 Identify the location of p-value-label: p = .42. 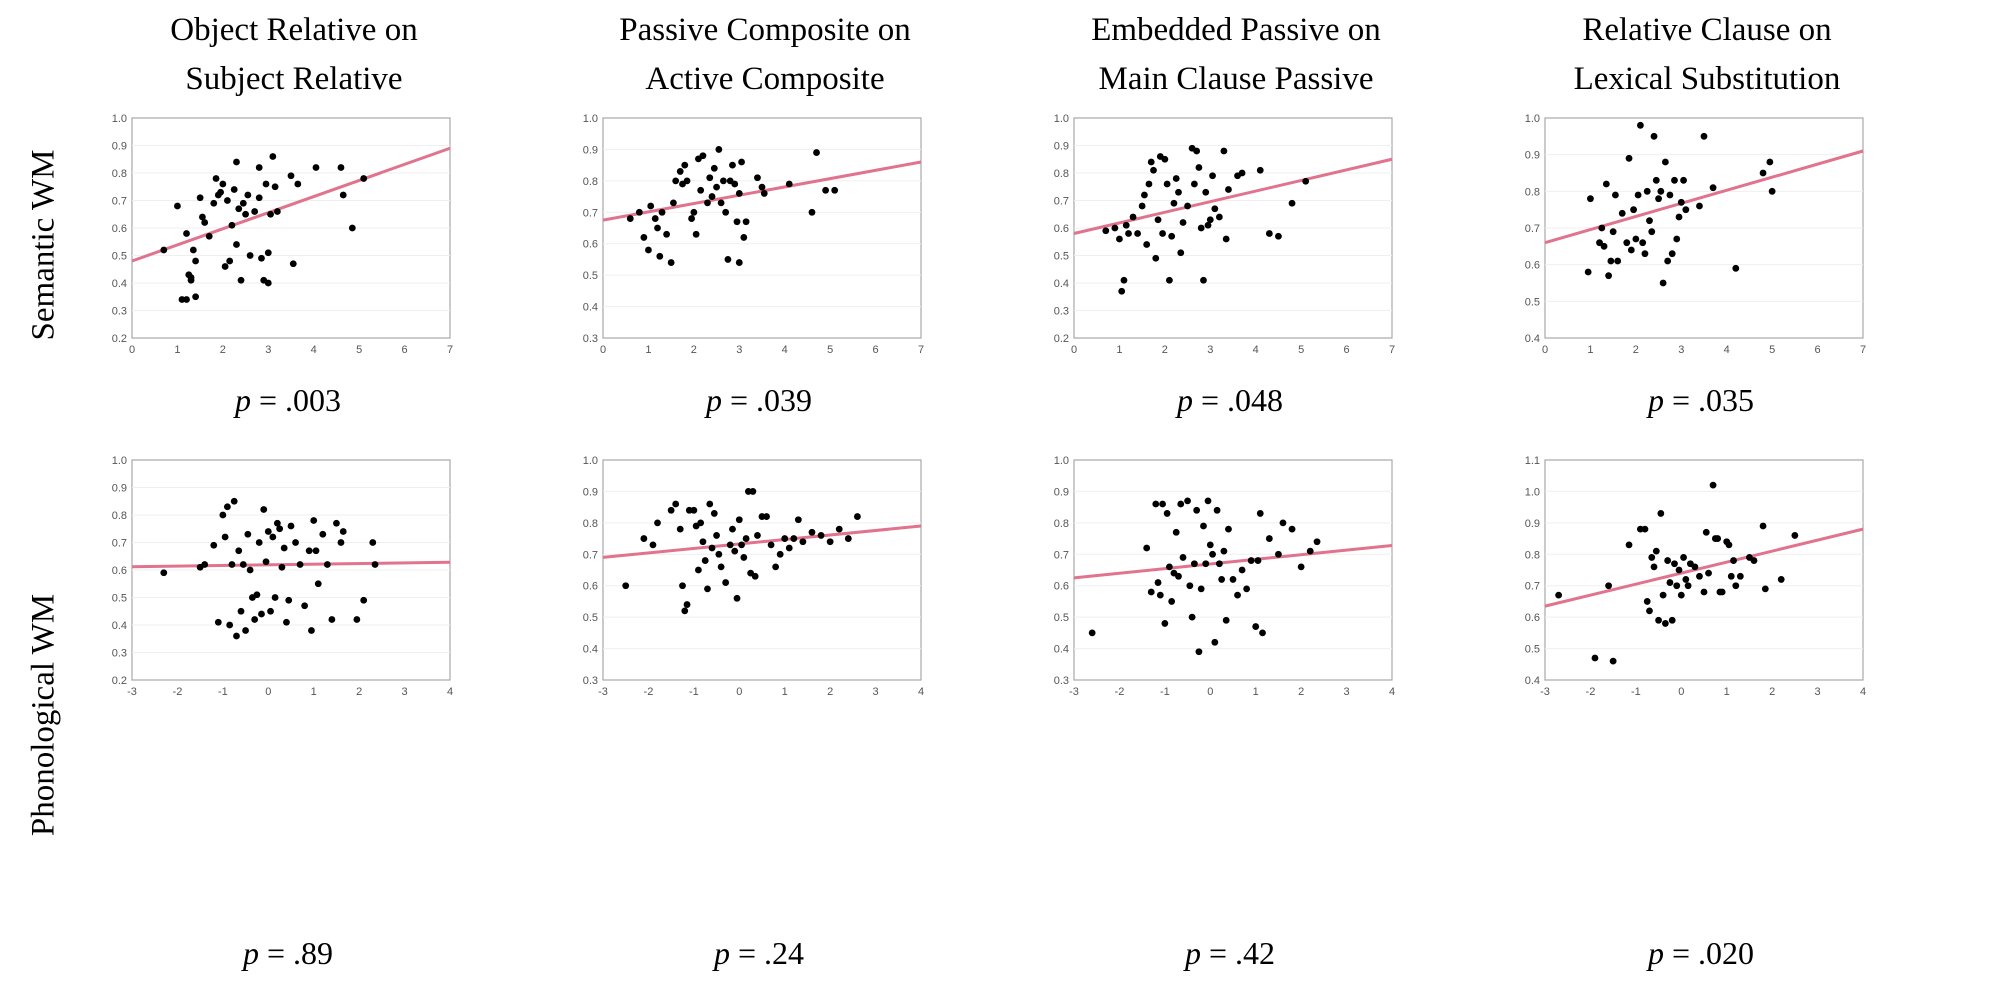
(1230, 953).